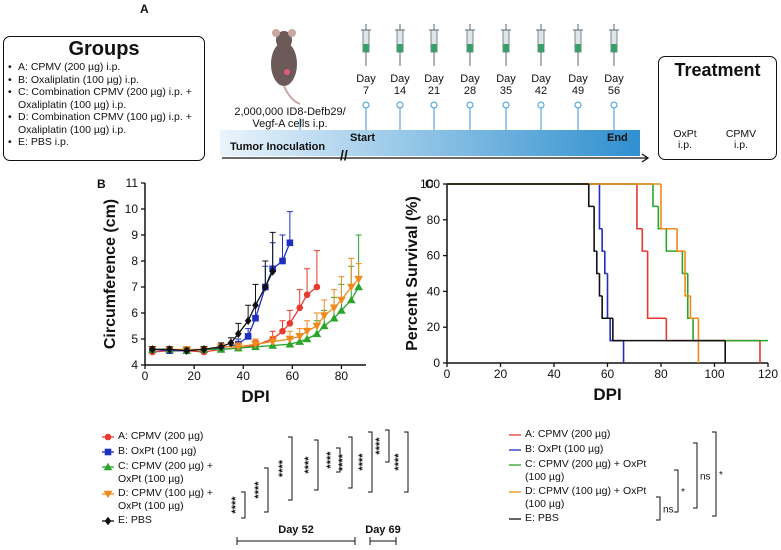 Image resolution: width=781 pixels, height=550 pixels. What do you see at coordinates (244, 376) in the screenshot?
I see `x-tick-label: 40` at bounding box center [244, 376].